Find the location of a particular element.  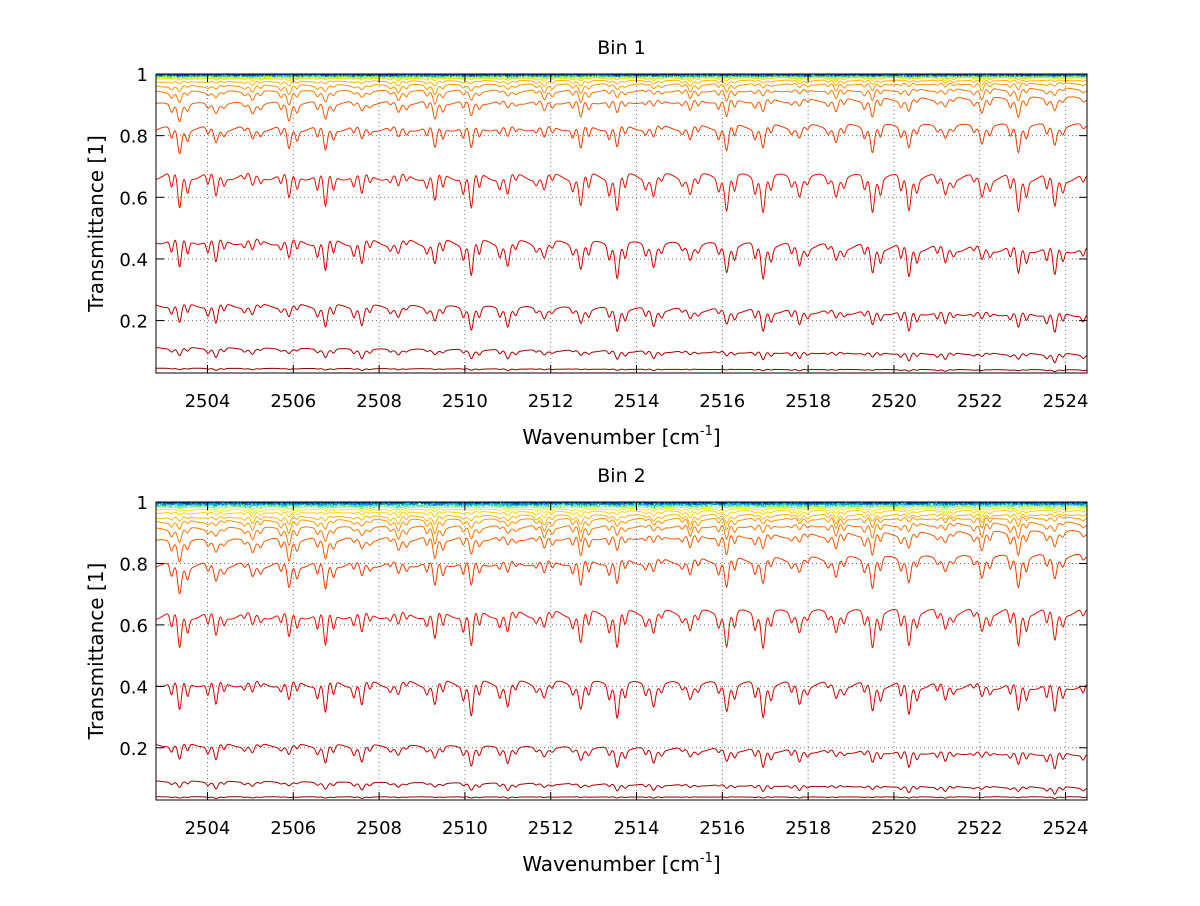

chart-title: Bin 1 is located at coordinates (621, 48).